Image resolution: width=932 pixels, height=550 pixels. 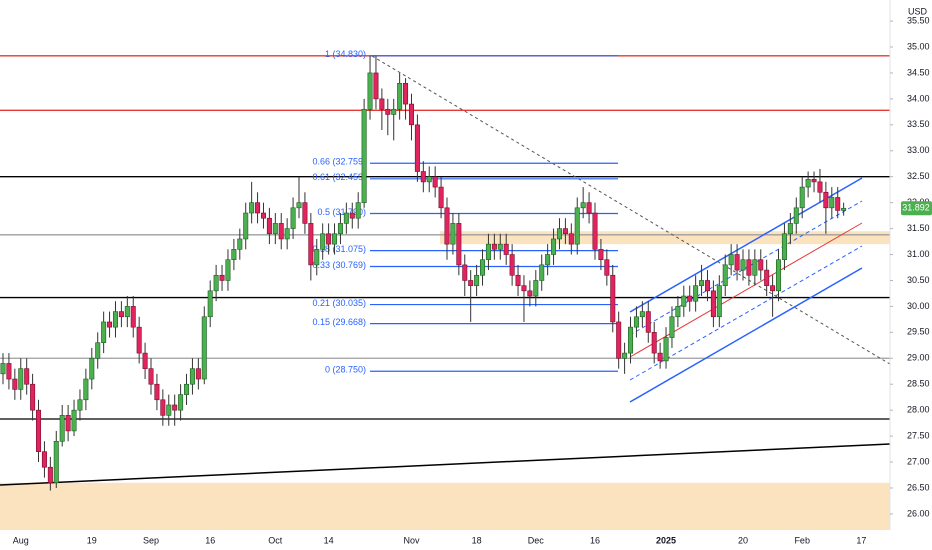 What do you see at coordinates (861, 540) in the screenshot?
I see `x-tick-label: 17` at bounding box center [861, 540].